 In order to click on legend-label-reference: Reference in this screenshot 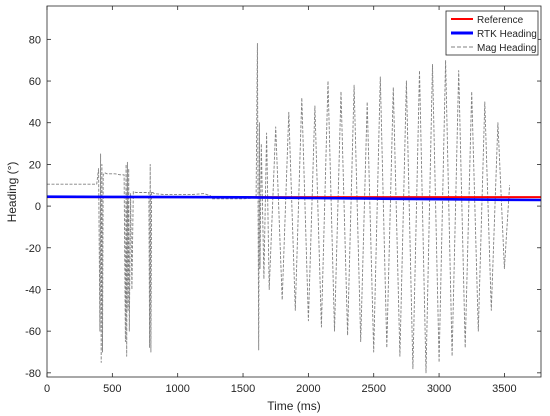, I will do `click(500, 20)`.